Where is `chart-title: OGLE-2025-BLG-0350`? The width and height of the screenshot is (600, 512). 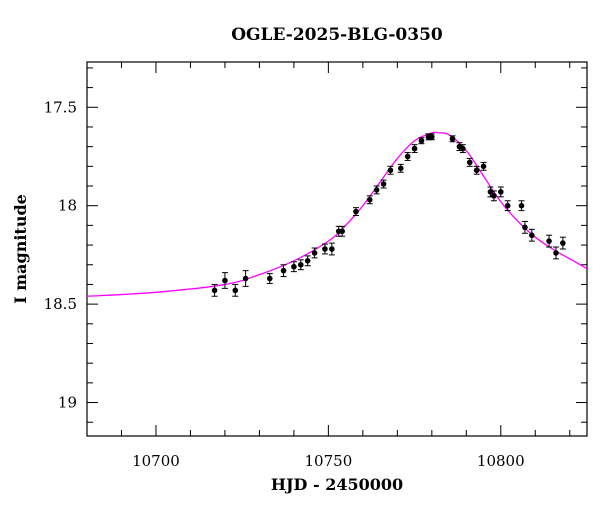
chart-title: OGLE-2025-BLG-0350 is located at coordinates (337, 35).